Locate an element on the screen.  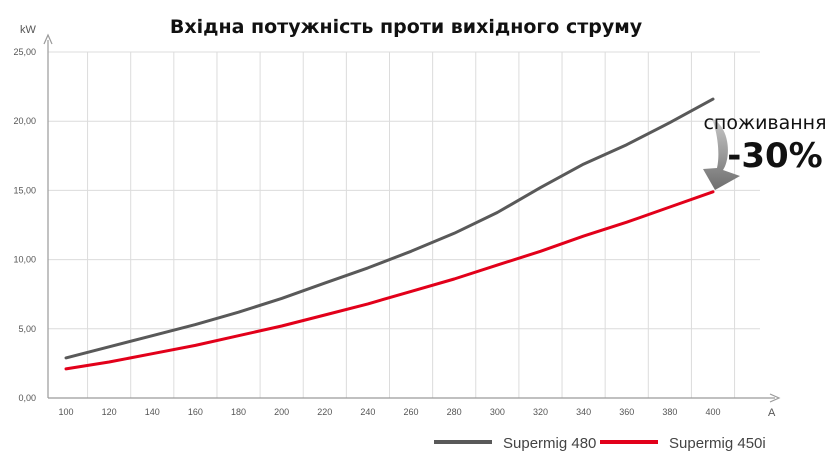
legend: Supermig 480 Supermig 450i is located at coordinates (600, 443).